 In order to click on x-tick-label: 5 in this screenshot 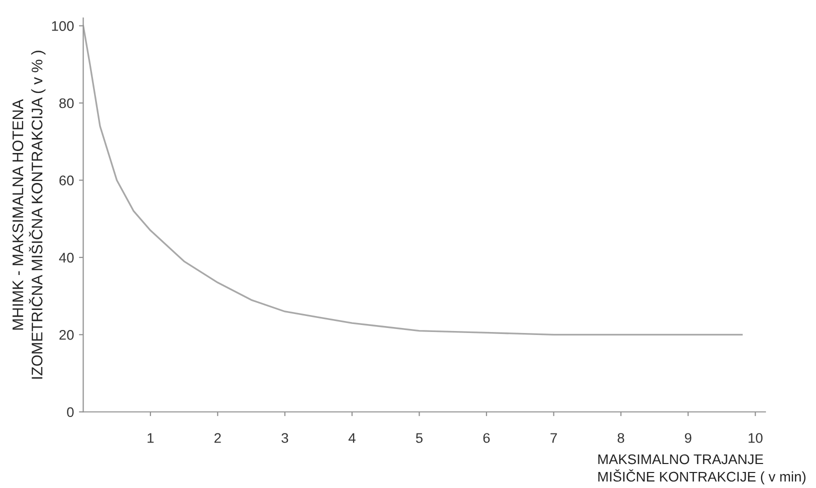, I will do `click(419, 438)`.